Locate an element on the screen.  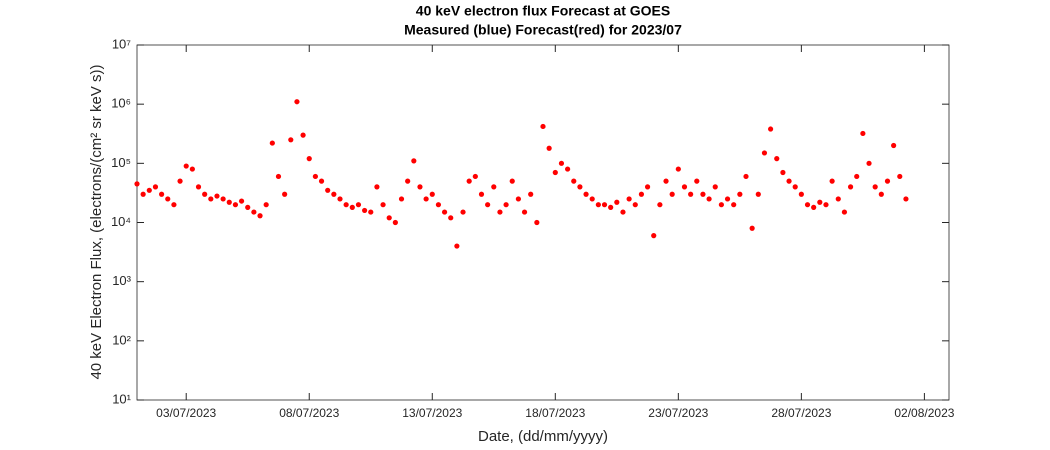
y-tick-label: 10² is located at coordinates (121, 339).